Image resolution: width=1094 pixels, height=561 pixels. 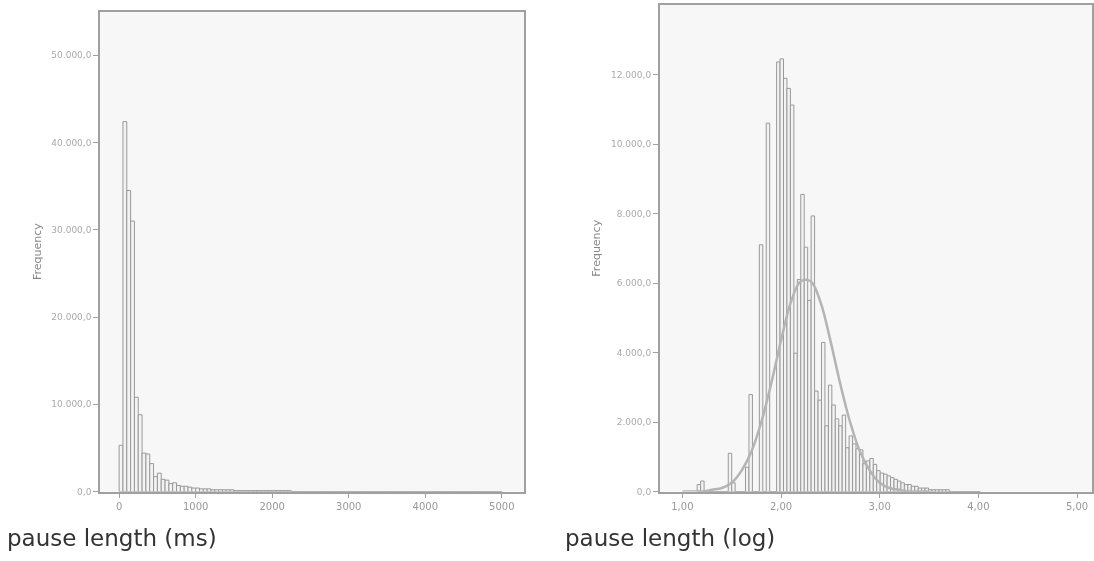 What do you see at coordinates (781, 507) in the screenshot?
I see `x-tick-label: 2,00` at bounding box center [781, 507].